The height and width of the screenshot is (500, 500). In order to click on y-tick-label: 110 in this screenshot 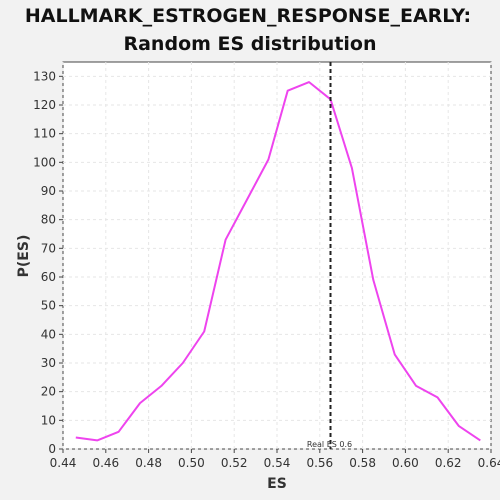, I will do `click(44, 134)`.